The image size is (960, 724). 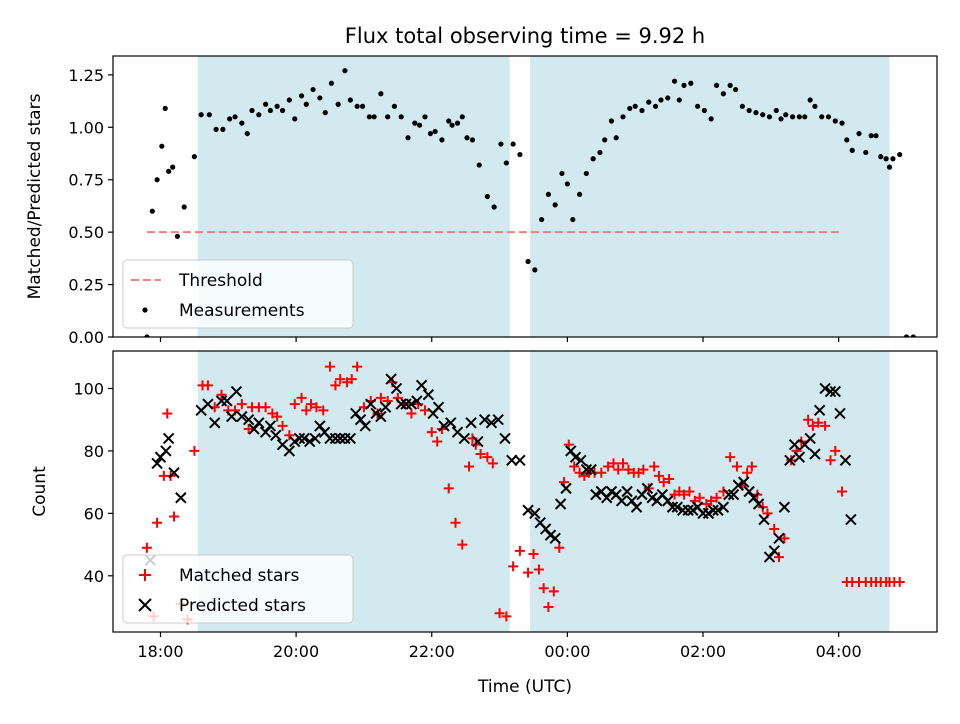 What do you see at coordinates (220, 281) in the screenshot?
I see `legend-label: Threshold` at bounding box center [220, 281].